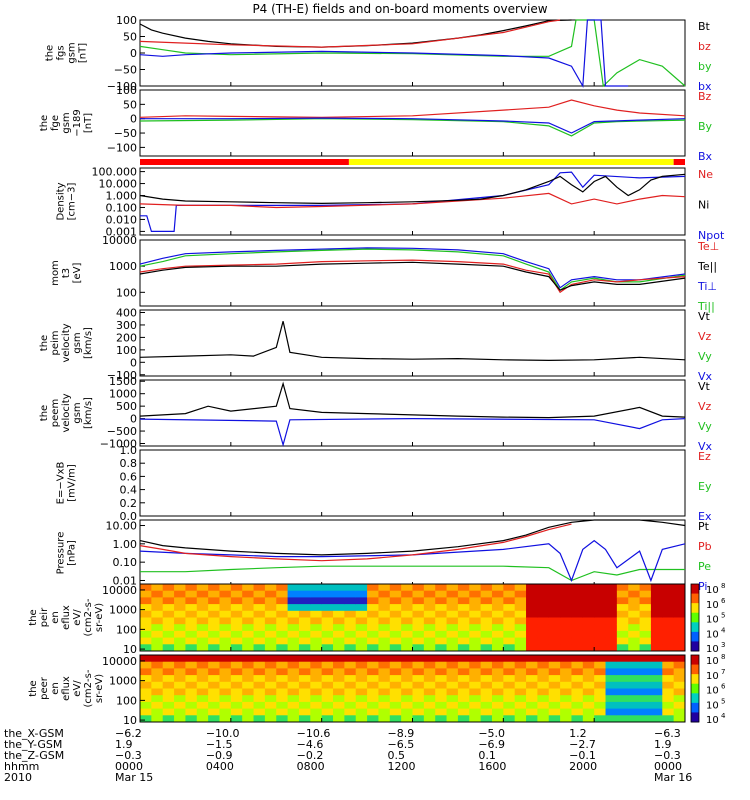 The image size is (750, 800). I want to click on colorbar-exponent: 3, so click(723, 645).